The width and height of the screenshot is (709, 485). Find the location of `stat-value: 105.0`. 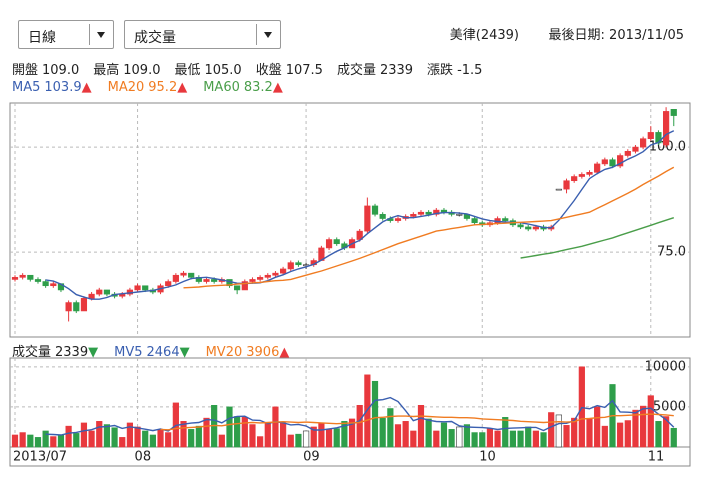

stat-value: 105.0 is located at coordinates (223, 70).